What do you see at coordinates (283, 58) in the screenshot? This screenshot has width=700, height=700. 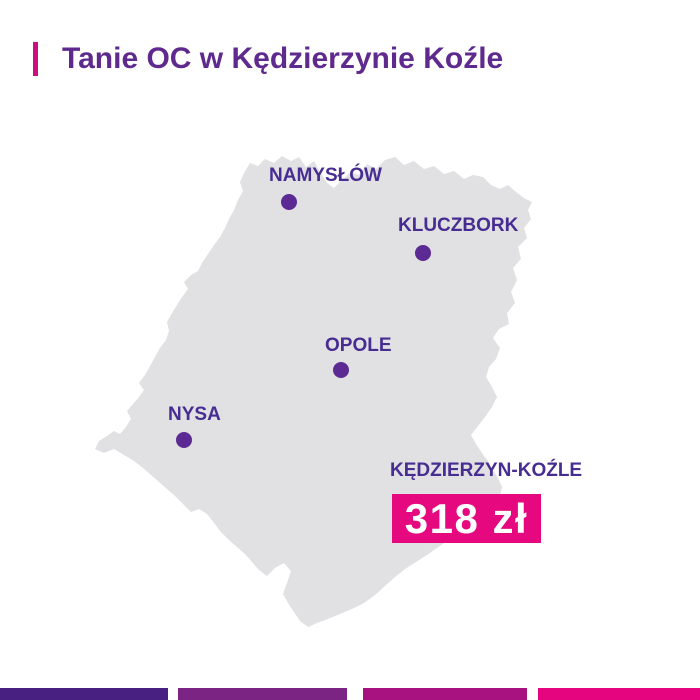 I see `page-title: Tanie OC w Kędzierzynie Koźle` at bounding box center [283, 58].